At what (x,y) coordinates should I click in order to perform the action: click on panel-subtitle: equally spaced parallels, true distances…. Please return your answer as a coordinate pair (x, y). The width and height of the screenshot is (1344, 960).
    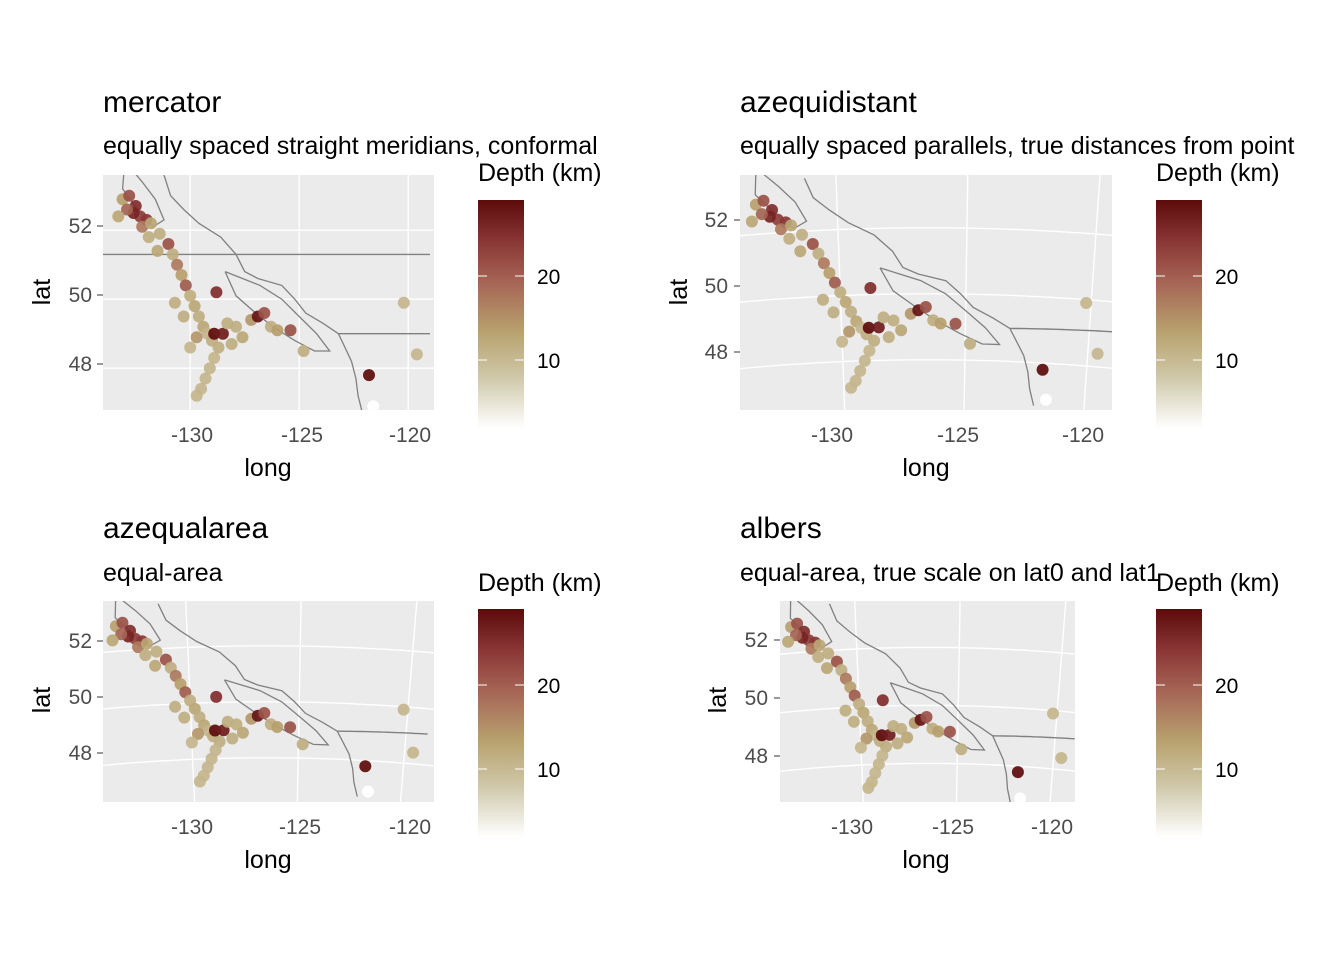
    Looking at the image, I should click on (1017, 146).